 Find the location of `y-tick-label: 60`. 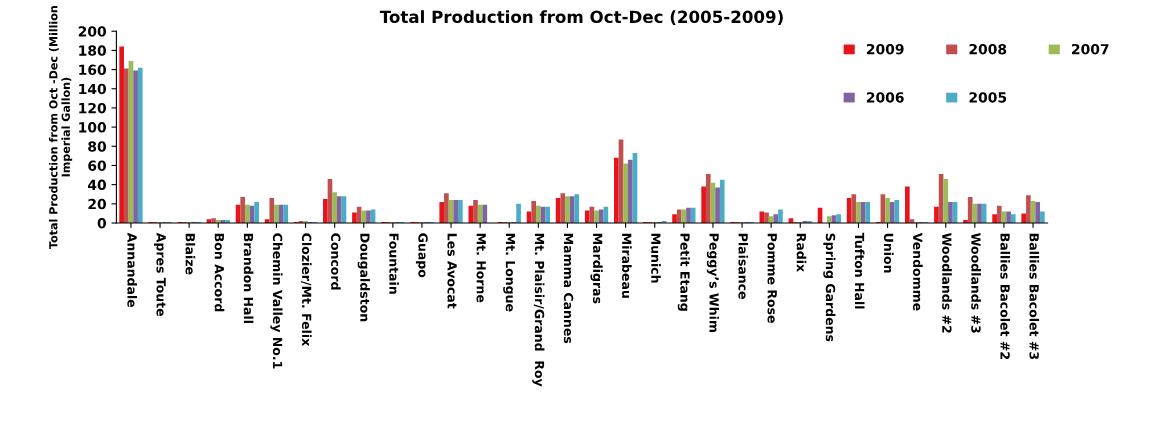

y-tick-label: 60 is located at coordinates (97, 165).